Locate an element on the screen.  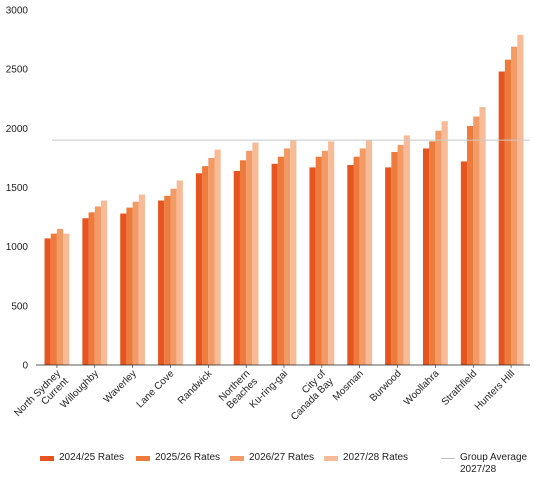
legend-item: 2027/28 Rates is located at coordinates (366, 458).